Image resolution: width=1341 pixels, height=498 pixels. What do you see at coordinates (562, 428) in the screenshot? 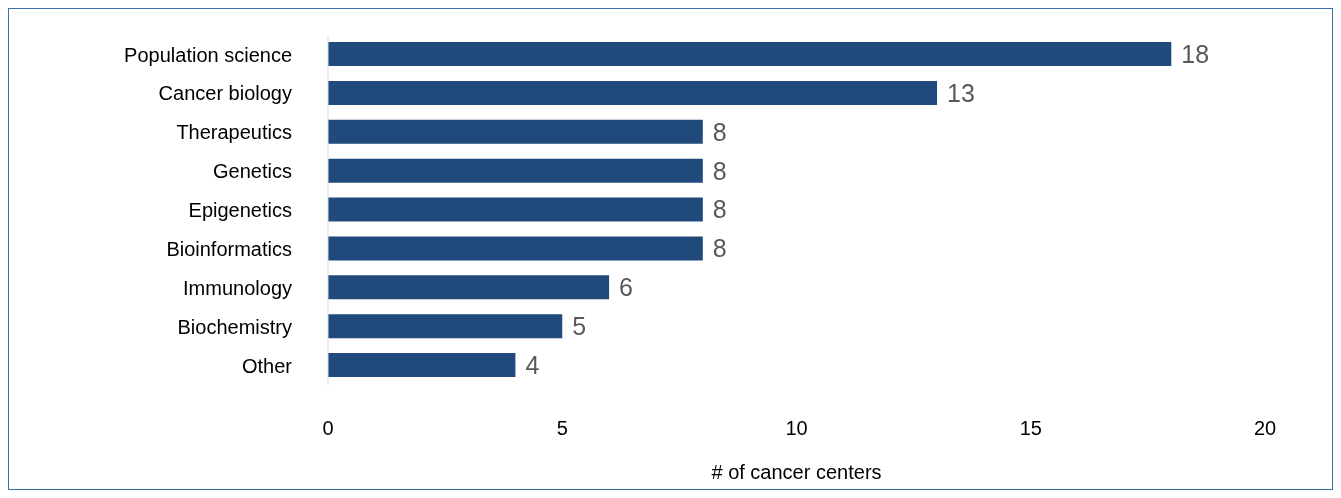
I see `x-tick-label: 5` at bounding box center [562, 428].